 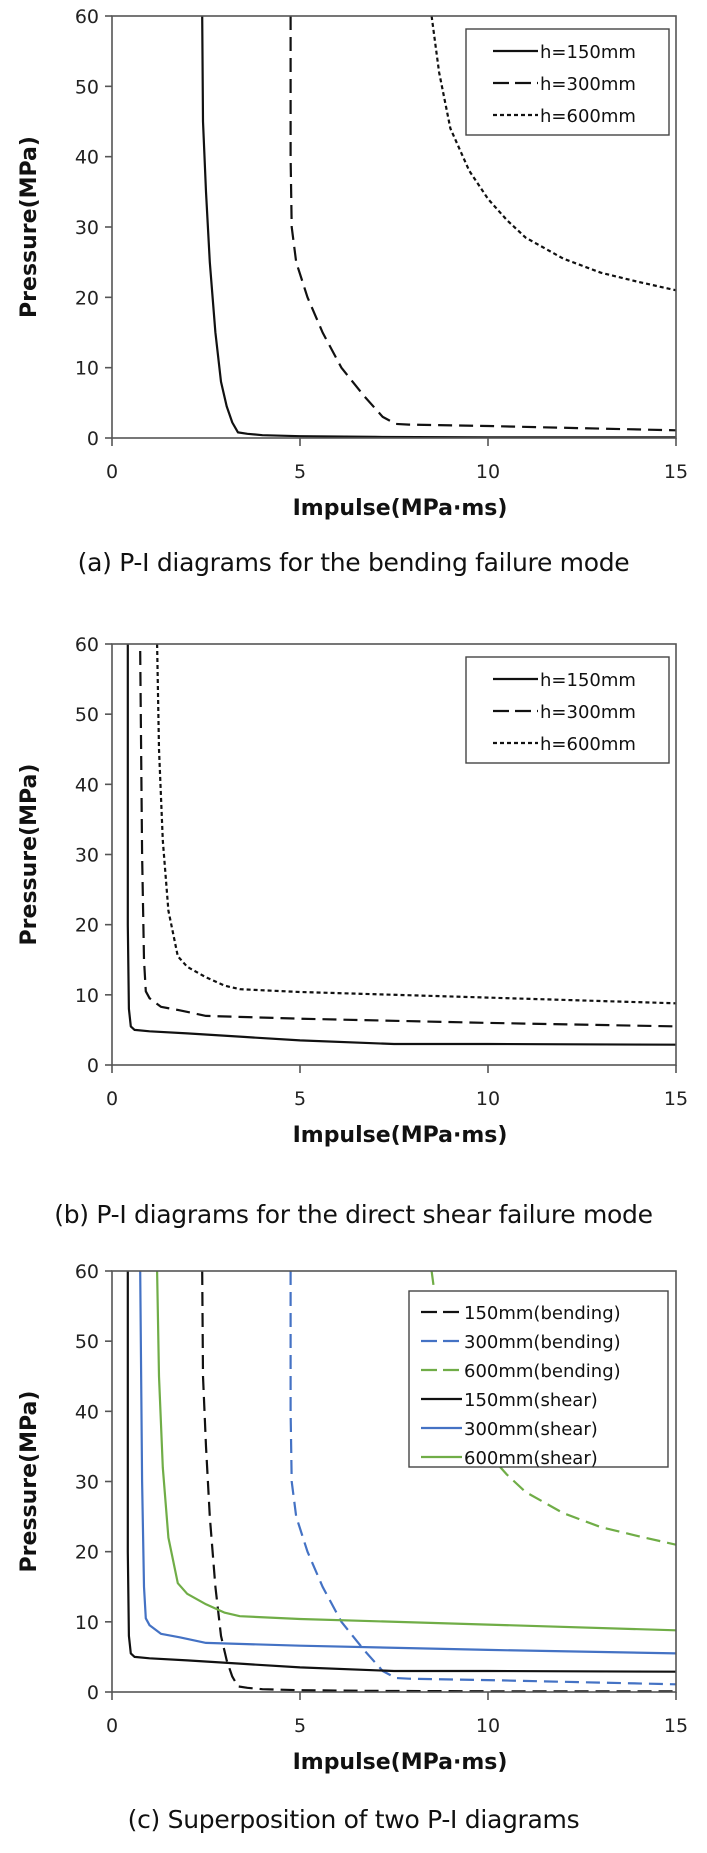 I want to click on legend-label: 150mm(shear), so click(x=531, y=1400).